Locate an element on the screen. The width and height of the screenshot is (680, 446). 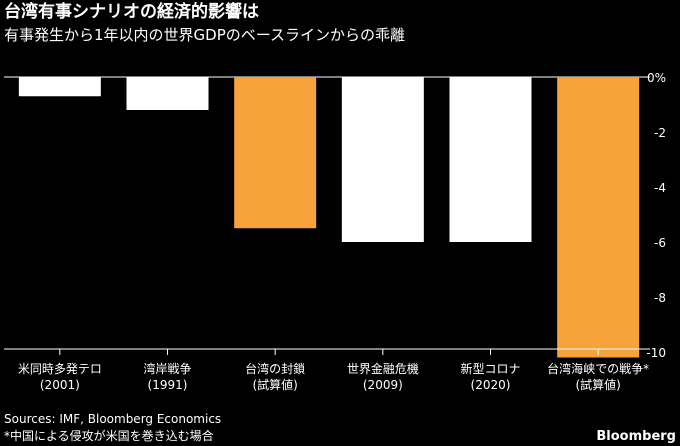
bloomberg-logo: Bloomberg is located at coordinates (636, 436).